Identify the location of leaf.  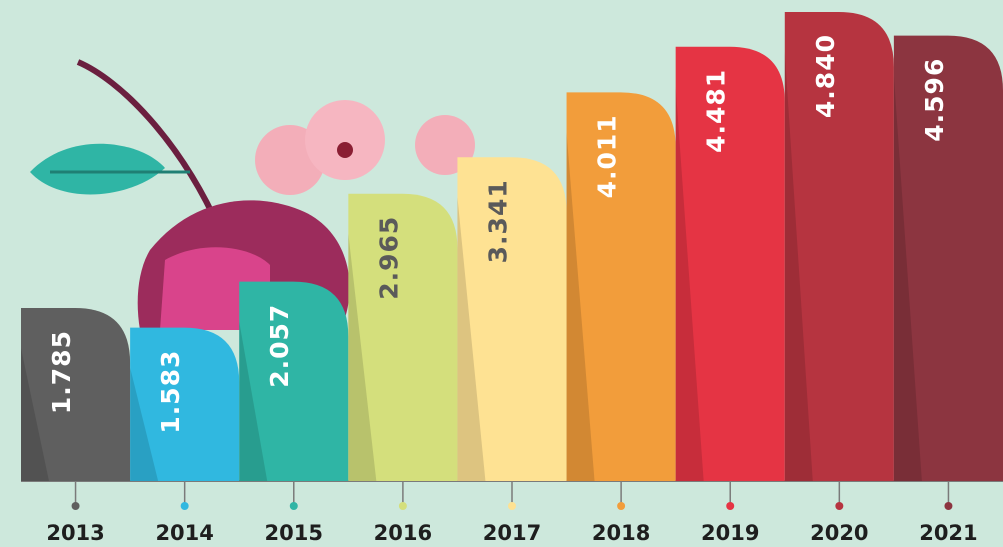
(97, 169).